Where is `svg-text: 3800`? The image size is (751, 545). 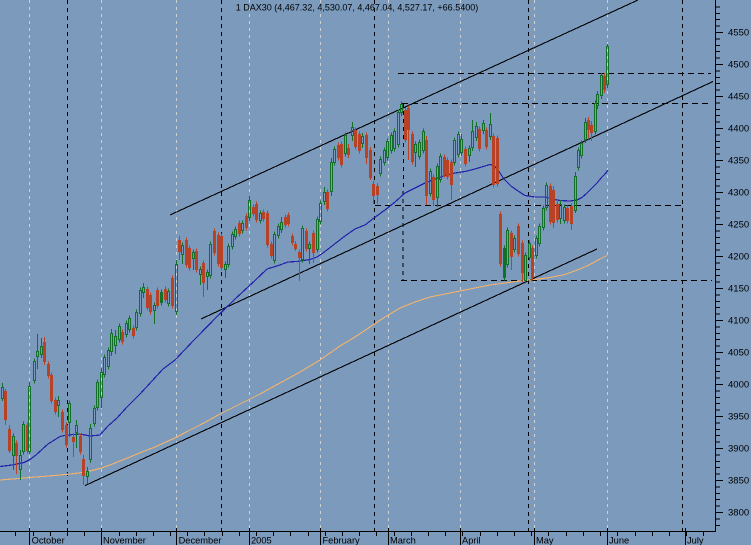 svg-text: 3800 is located at coordinates (738, 513).